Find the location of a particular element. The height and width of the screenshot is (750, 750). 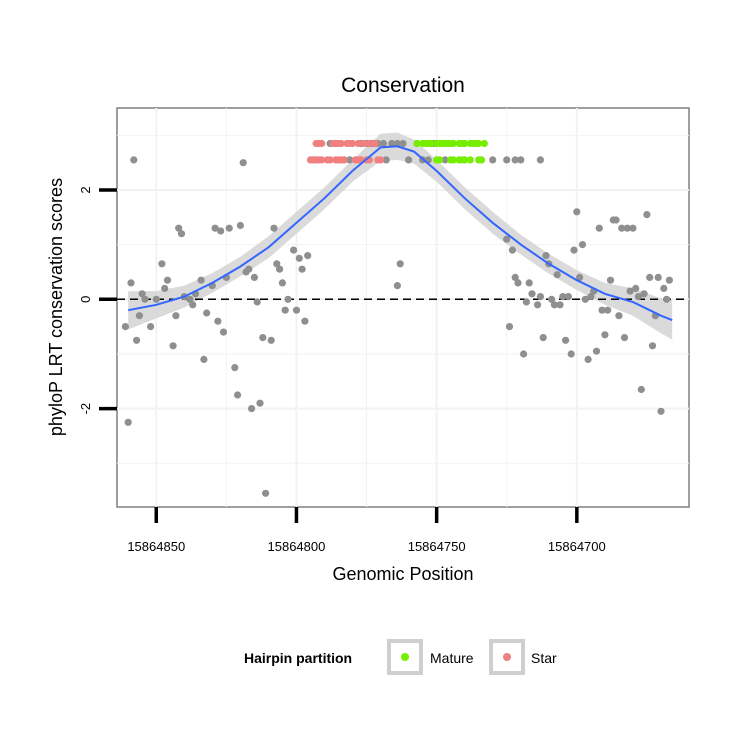

x-tick-label: 15864700 is located at coordinates (577, 546).